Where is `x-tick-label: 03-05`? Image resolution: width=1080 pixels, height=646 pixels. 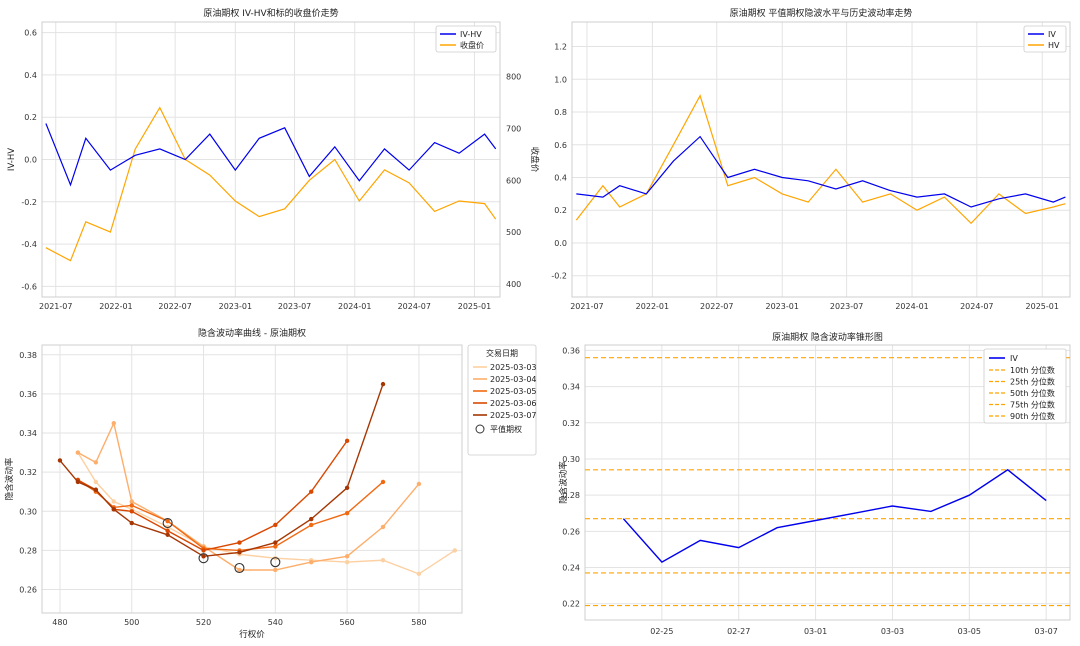 x-tick-label: 03-05 is located at coordinates (969, 631).